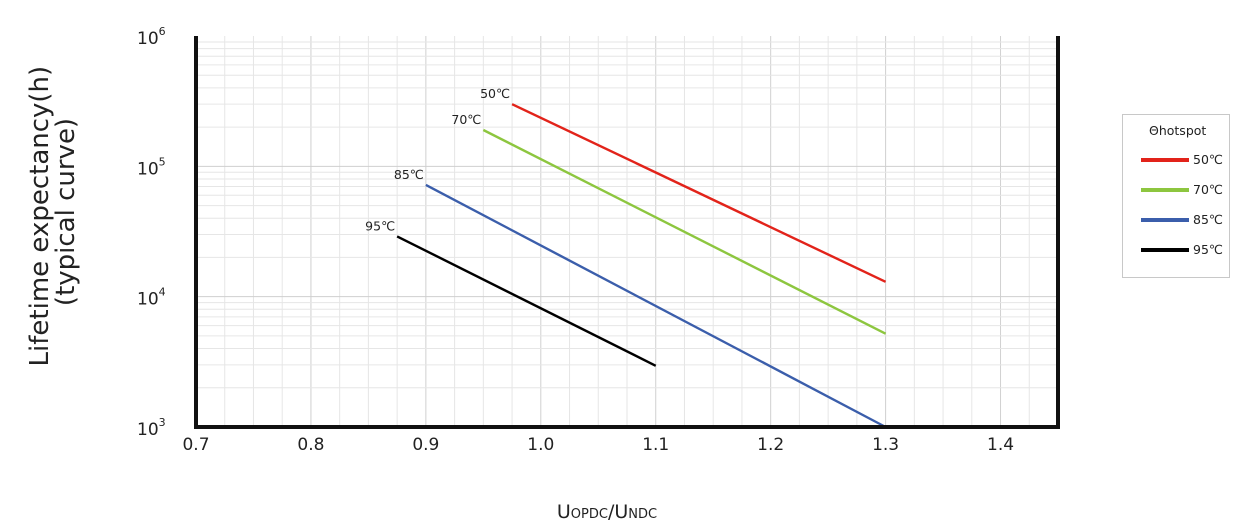 Image resolution: width=1246 pixels, height=529 pixels. What do you see at coordinates (495, 93) in the screenshot?
I see `series-label: 50℃` at bounding box center [495, 93].